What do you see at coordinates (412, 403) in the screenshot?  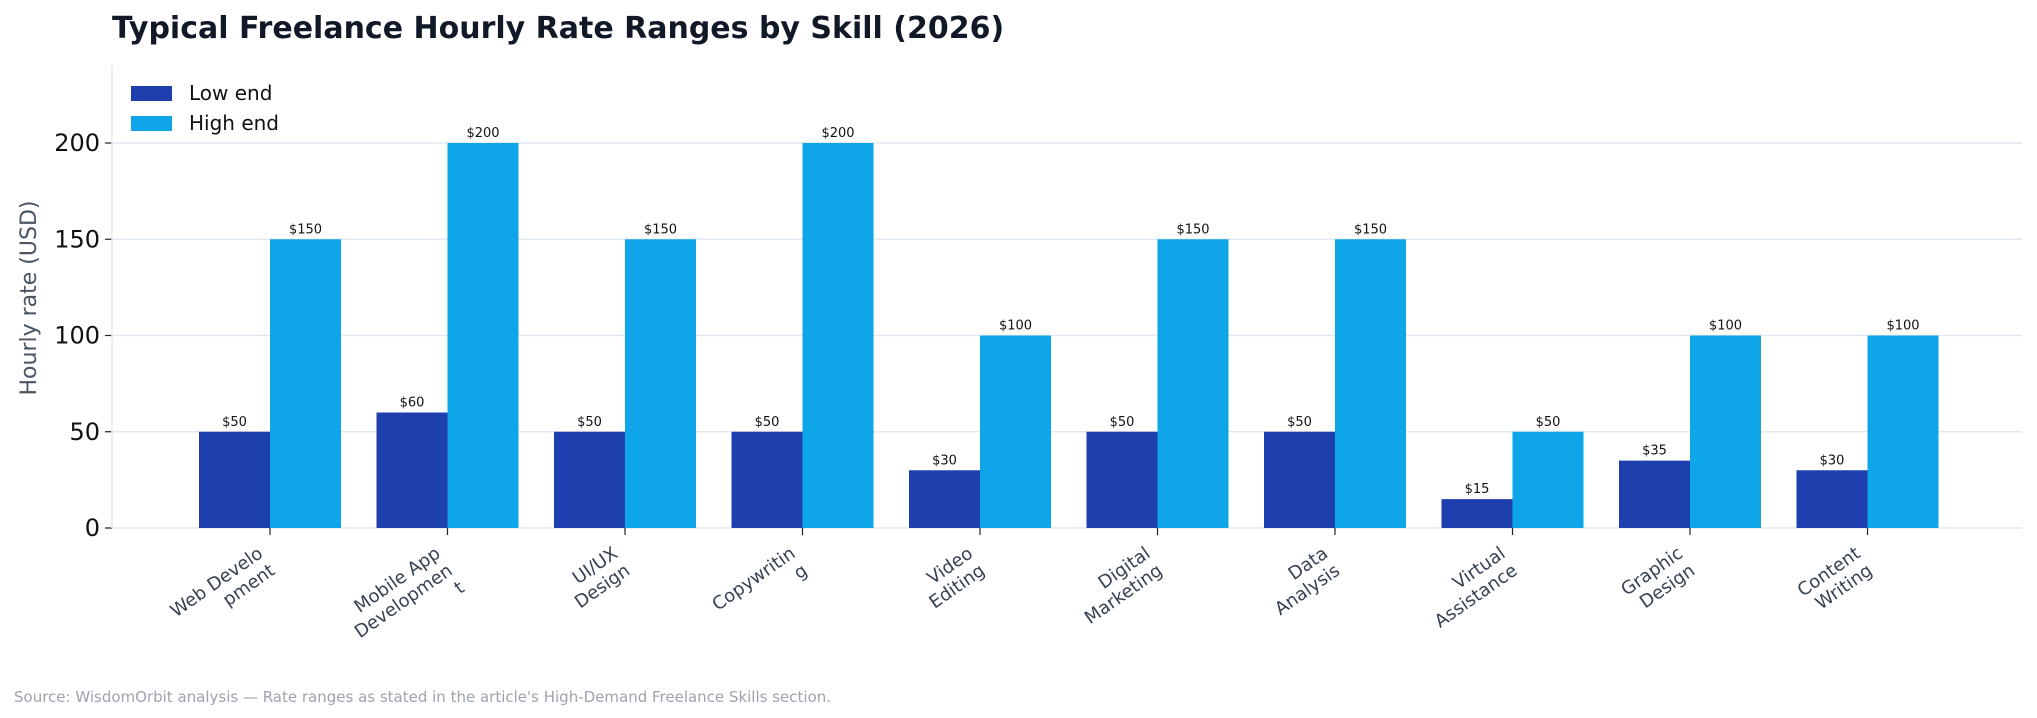 I see `data-label: $60` at bounding box center [412, 403].